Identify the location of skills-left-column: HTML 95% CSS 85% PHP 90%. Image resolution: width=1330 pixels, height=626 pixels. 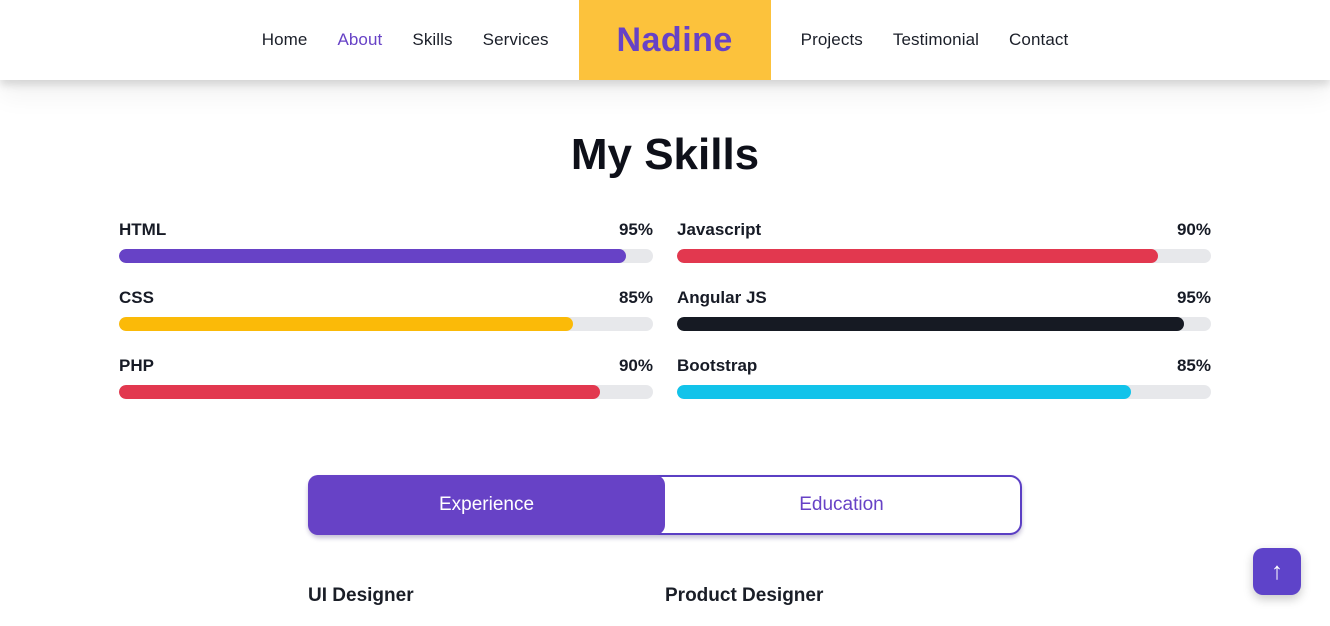
(386, 309).